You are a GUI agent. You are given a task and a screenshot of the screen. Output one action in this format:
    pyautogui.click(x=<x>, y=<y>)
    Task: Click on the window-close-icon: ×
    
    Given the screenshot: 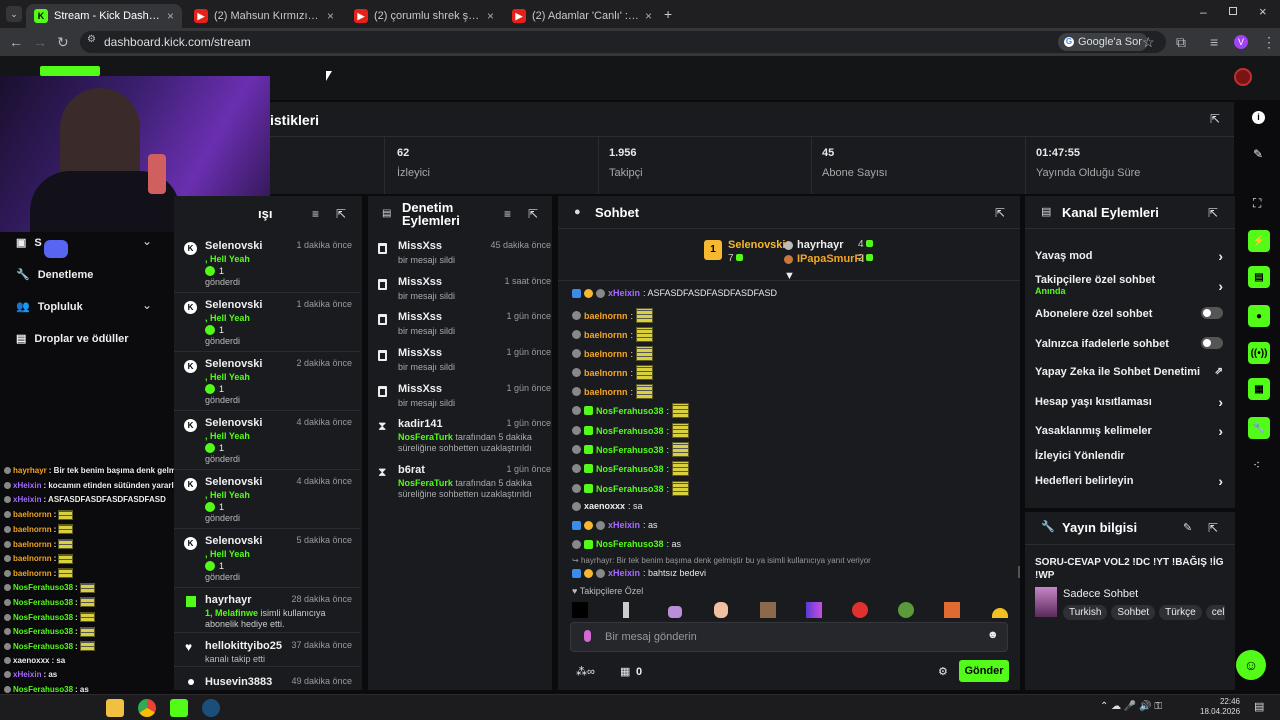 What is the action you would take?
    pyautogui.click(x=1263, y=11)
    